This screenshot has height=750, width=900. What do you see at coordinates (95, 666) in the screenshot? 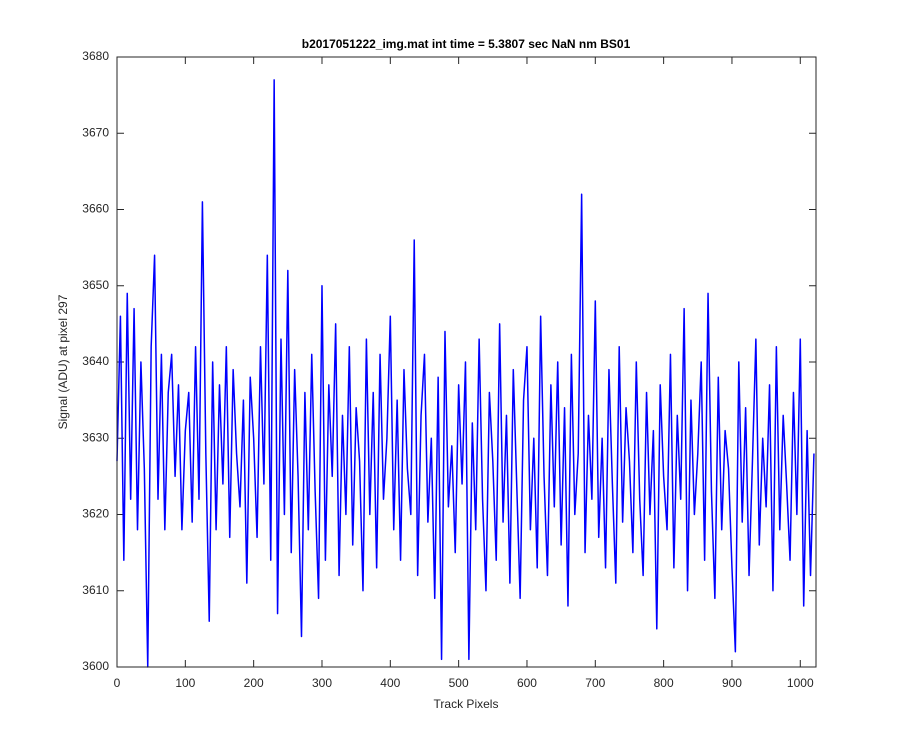
I see `y-tick-label: 3600` at bounding box center [95, 666].